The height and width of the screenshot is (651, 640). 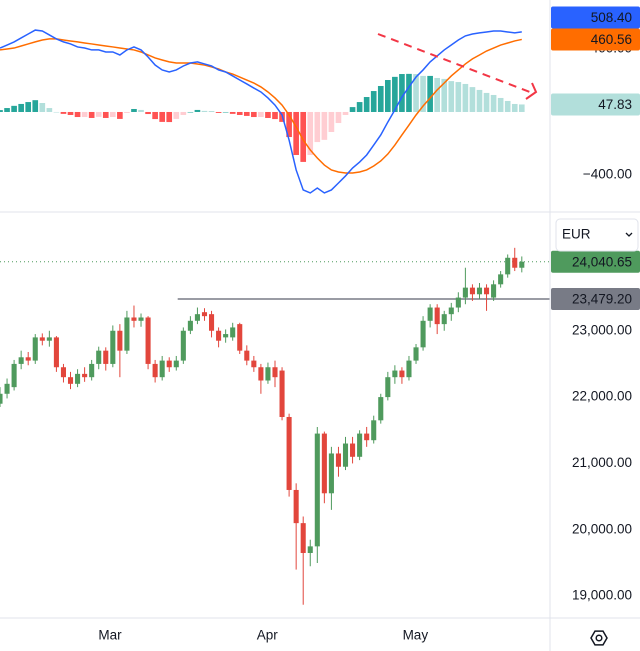 I want to click on currency-box, so click(x=597, y=235).